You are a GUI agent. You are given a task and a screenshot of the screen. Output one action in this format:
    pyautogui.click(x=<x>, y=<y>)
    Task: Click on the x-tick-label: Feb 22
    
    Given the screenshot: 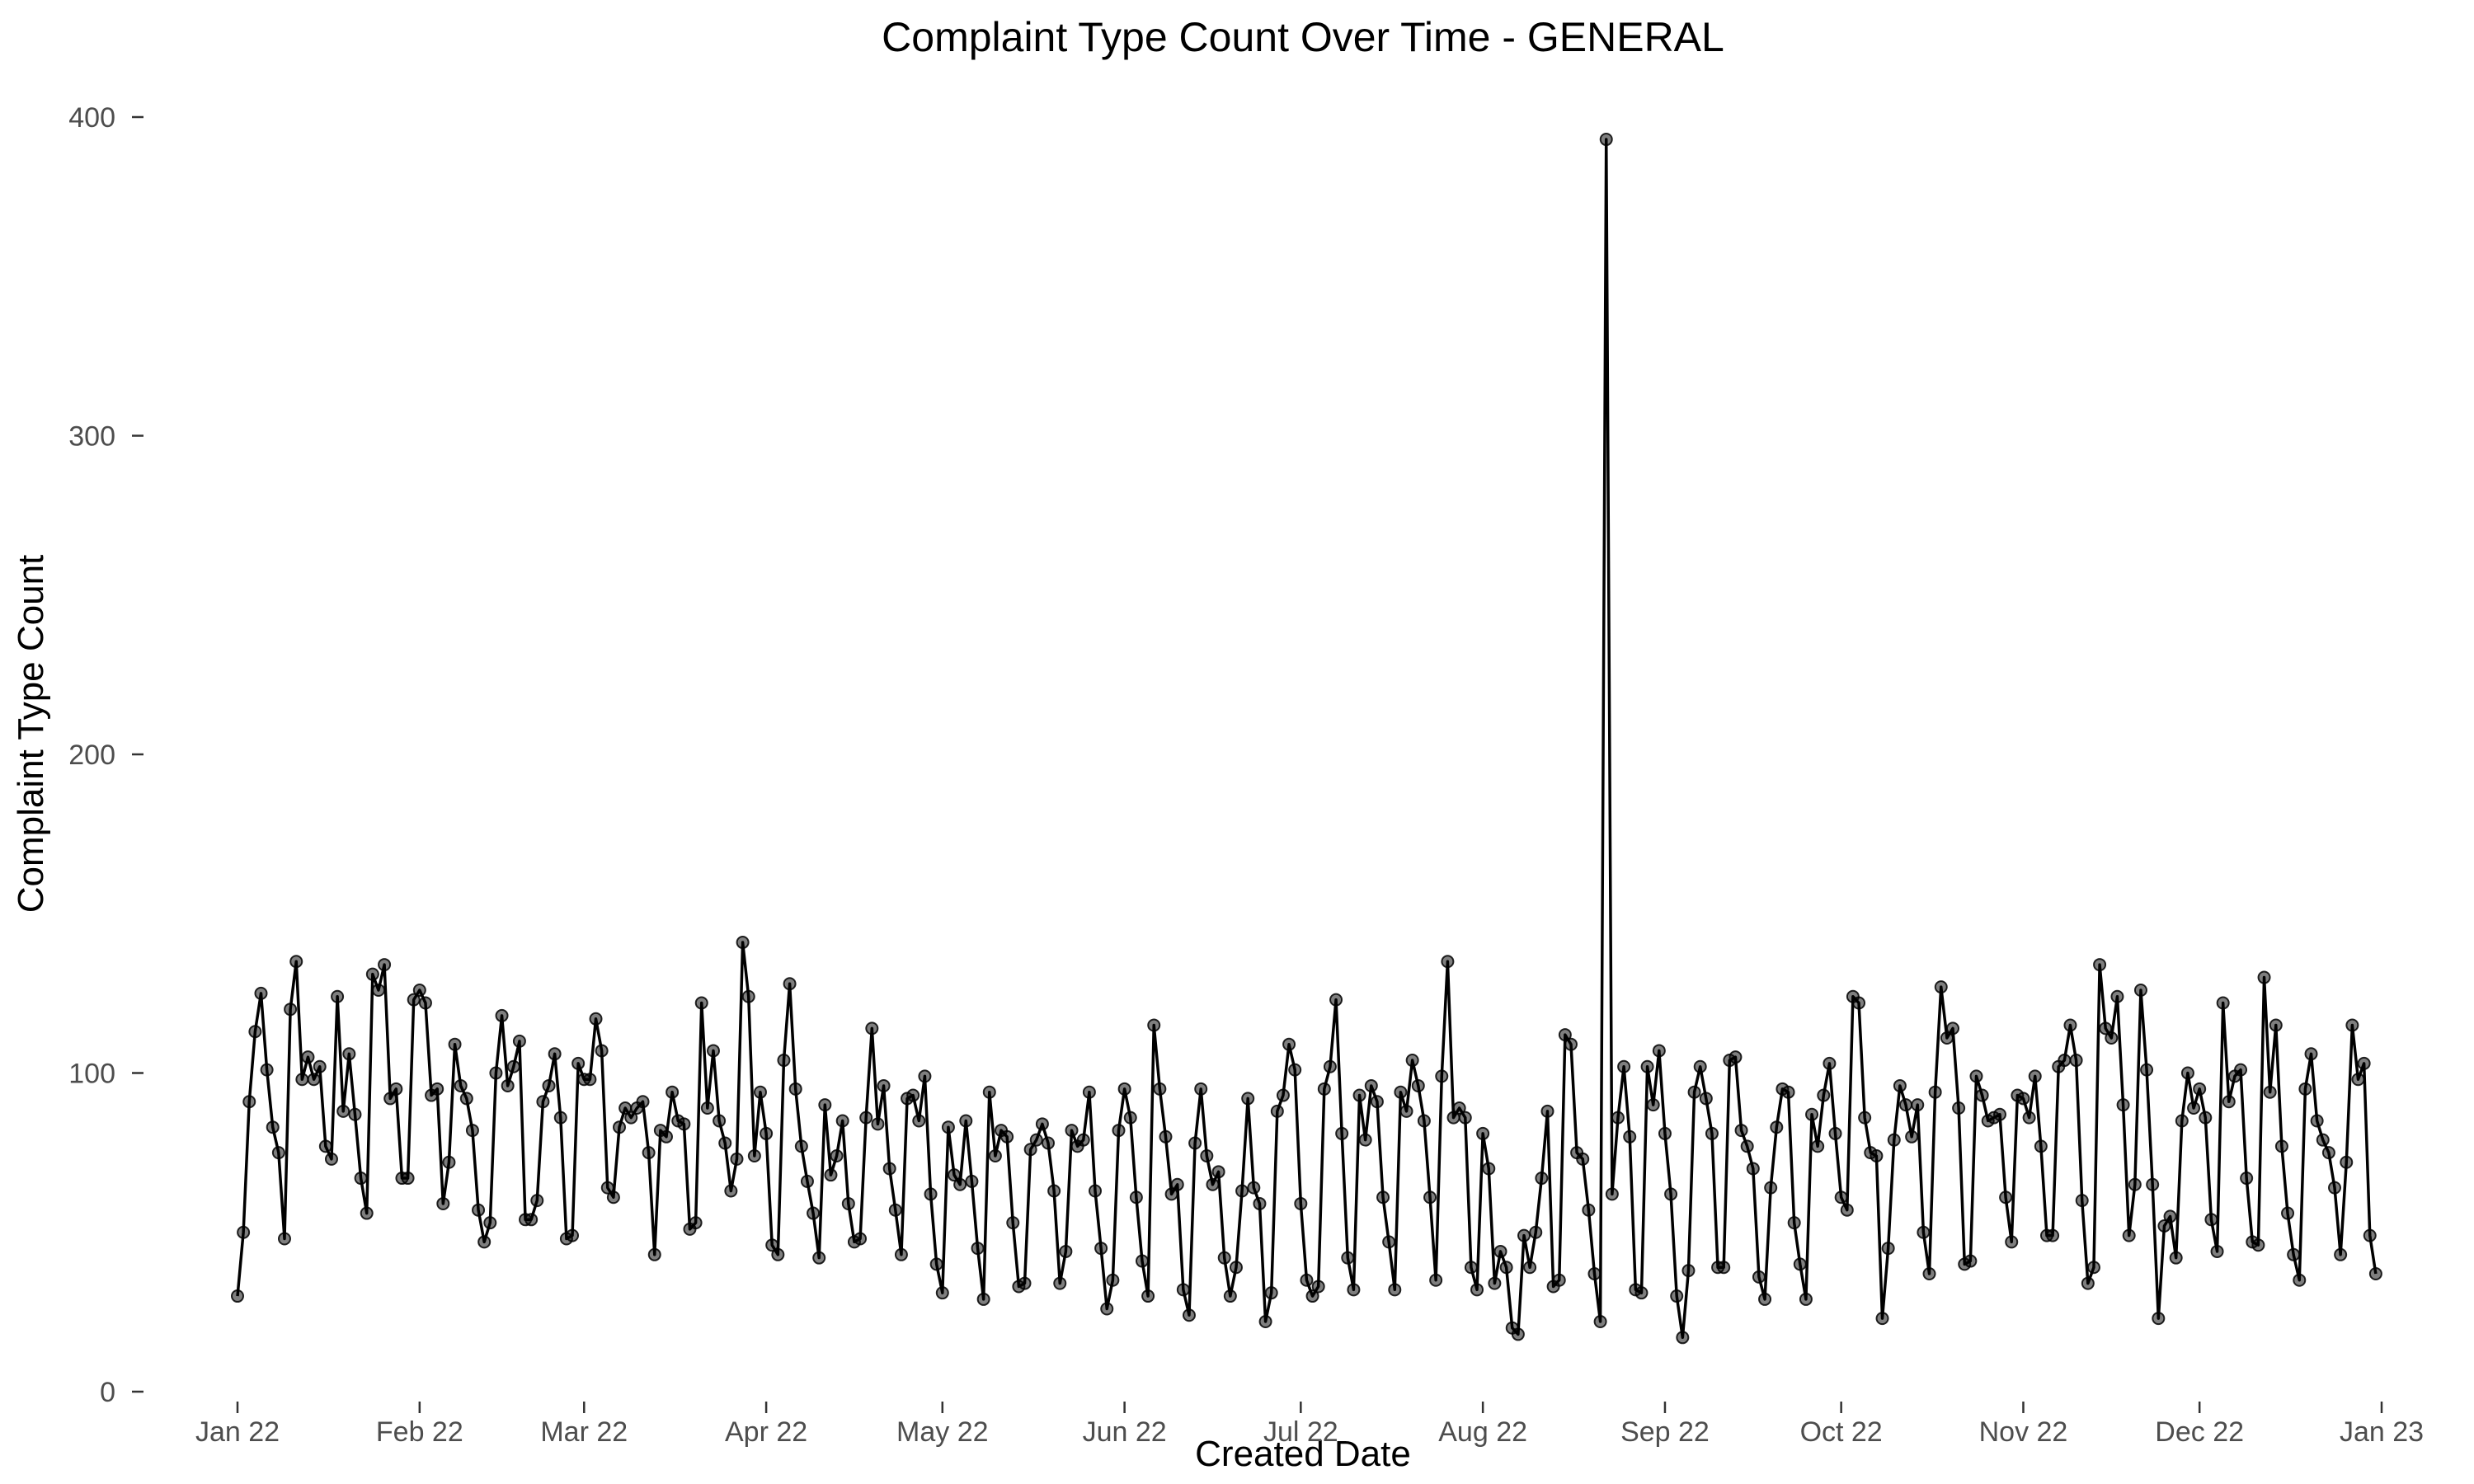 What is the action you would take?
    pyautogui.click(x=419, y=1432)
    